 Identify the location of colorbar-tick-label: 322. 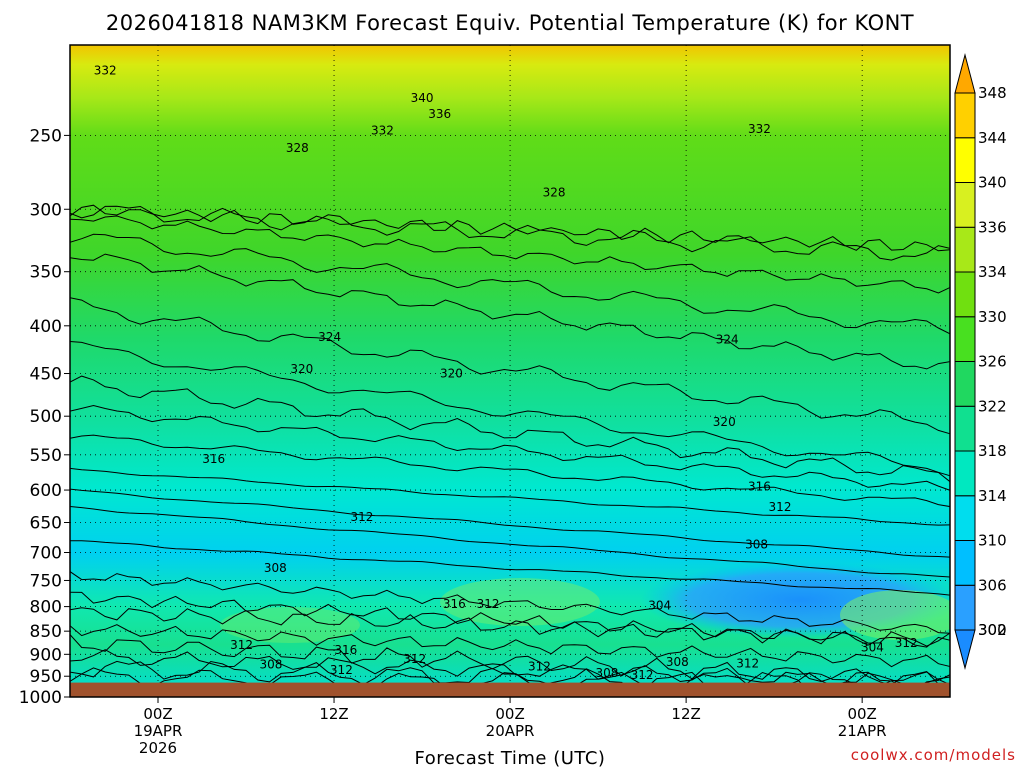
(992, 406).